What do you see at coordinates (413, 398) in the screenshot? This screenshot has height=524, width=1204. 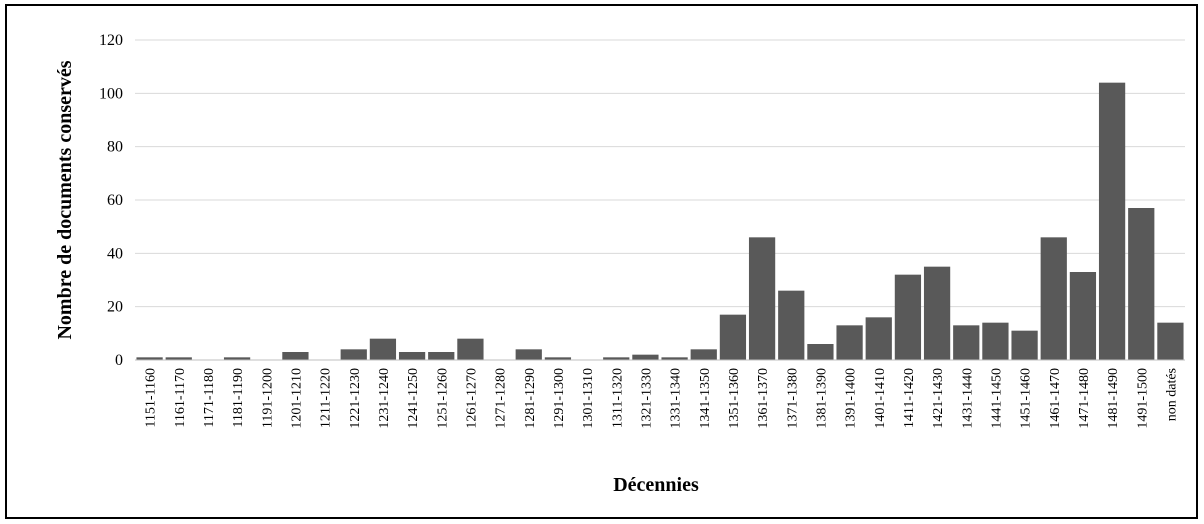 I see `x-tick-label: 1241-1250` at bounding box center [413, 398].